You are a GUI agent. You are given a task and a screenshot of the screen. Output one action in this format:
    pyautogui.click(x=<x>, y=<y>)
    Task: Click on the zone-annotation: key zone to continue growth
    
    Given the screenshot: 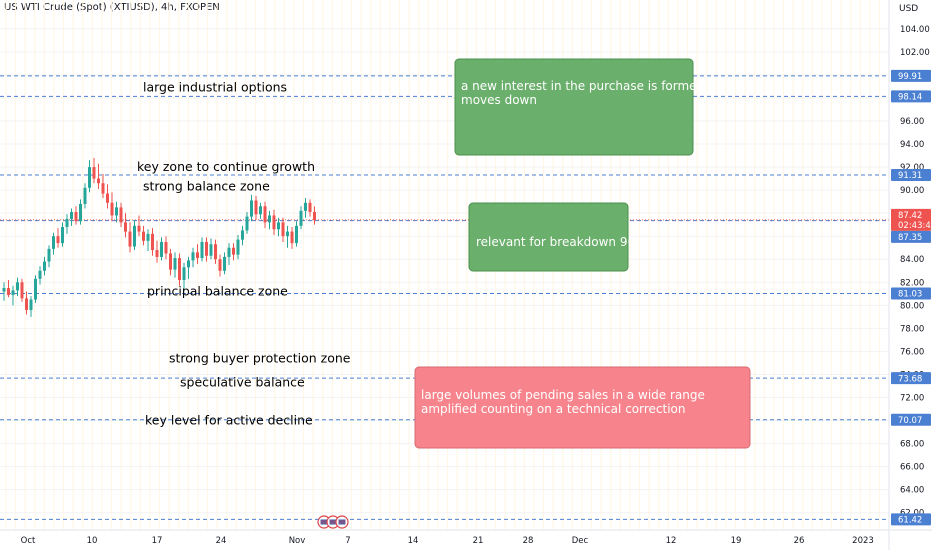 What is the action you would take?
    pyautogui.click(x=226, y=166)
    